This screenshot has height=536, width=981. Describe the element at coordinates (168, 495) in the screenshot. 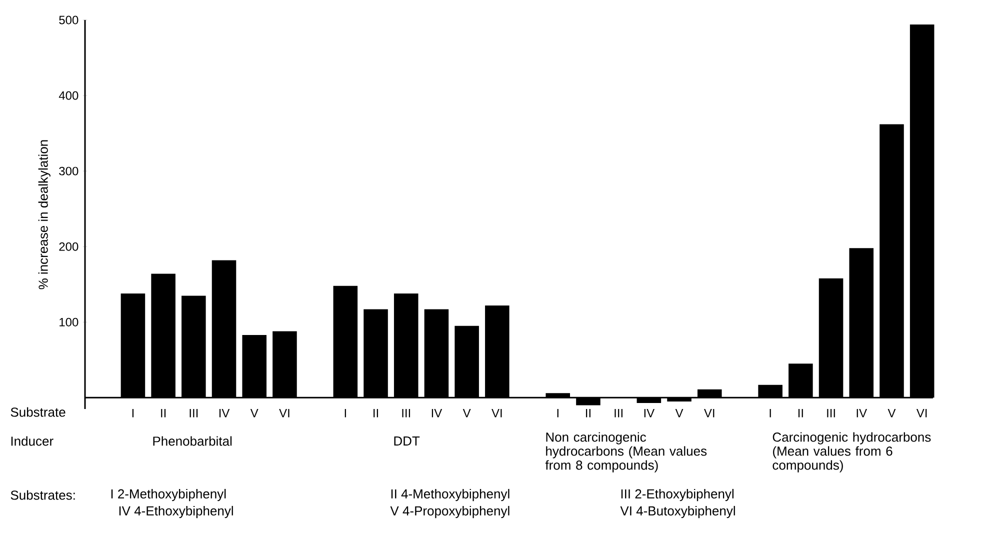

I see `text: I 2-Methoxybiphenyl` at that location.